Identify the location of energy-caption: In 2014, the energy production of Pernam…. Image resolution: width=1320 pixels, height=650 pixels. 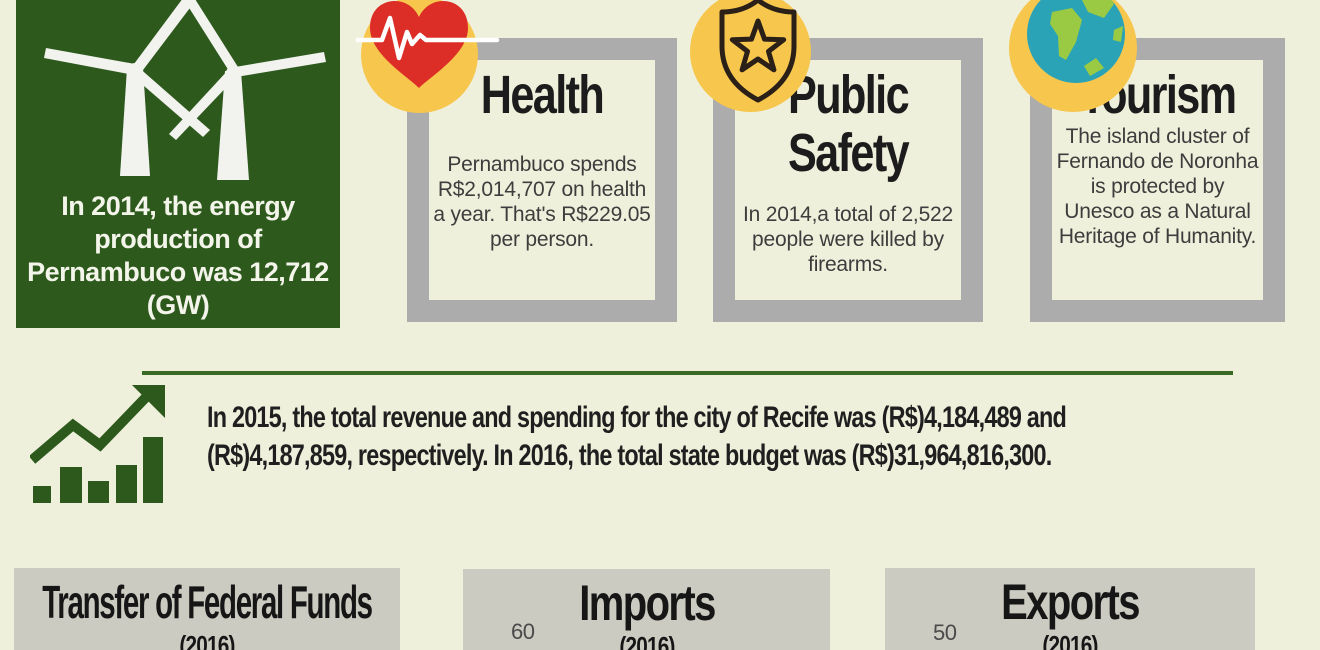
(178, 255).